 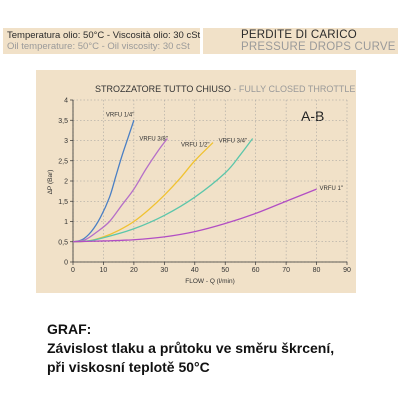 I want to click on y-axis-label: ΔP (Bar), so click(x=50, y=182).